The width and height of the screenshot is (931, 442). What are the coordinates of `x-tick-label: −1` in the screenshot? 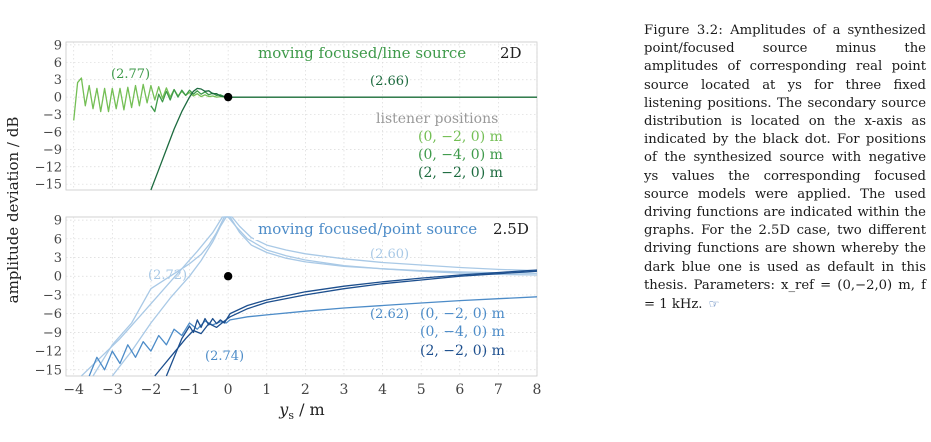 It's located at (189, 390).